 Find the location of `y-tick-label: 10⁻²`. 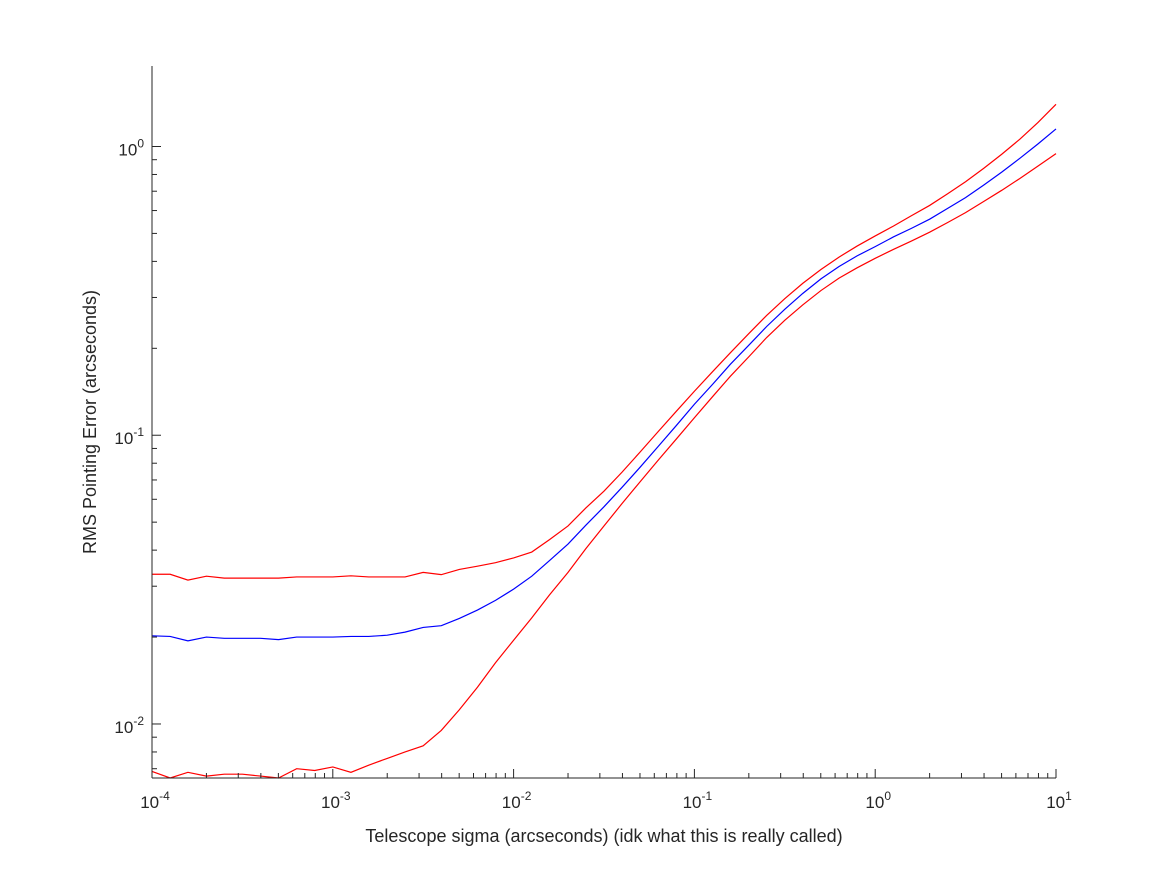

y-tick-label: 10⁻² is located at coordinates (129, 725).